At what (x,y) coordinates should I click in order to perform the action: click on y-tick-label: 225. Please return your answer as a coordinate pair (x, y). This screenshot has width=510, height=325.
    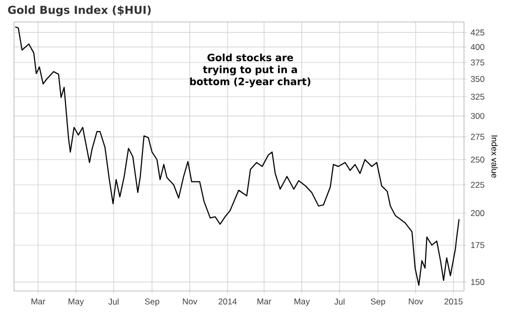
    Looking at the image, I should click on (477, 185).